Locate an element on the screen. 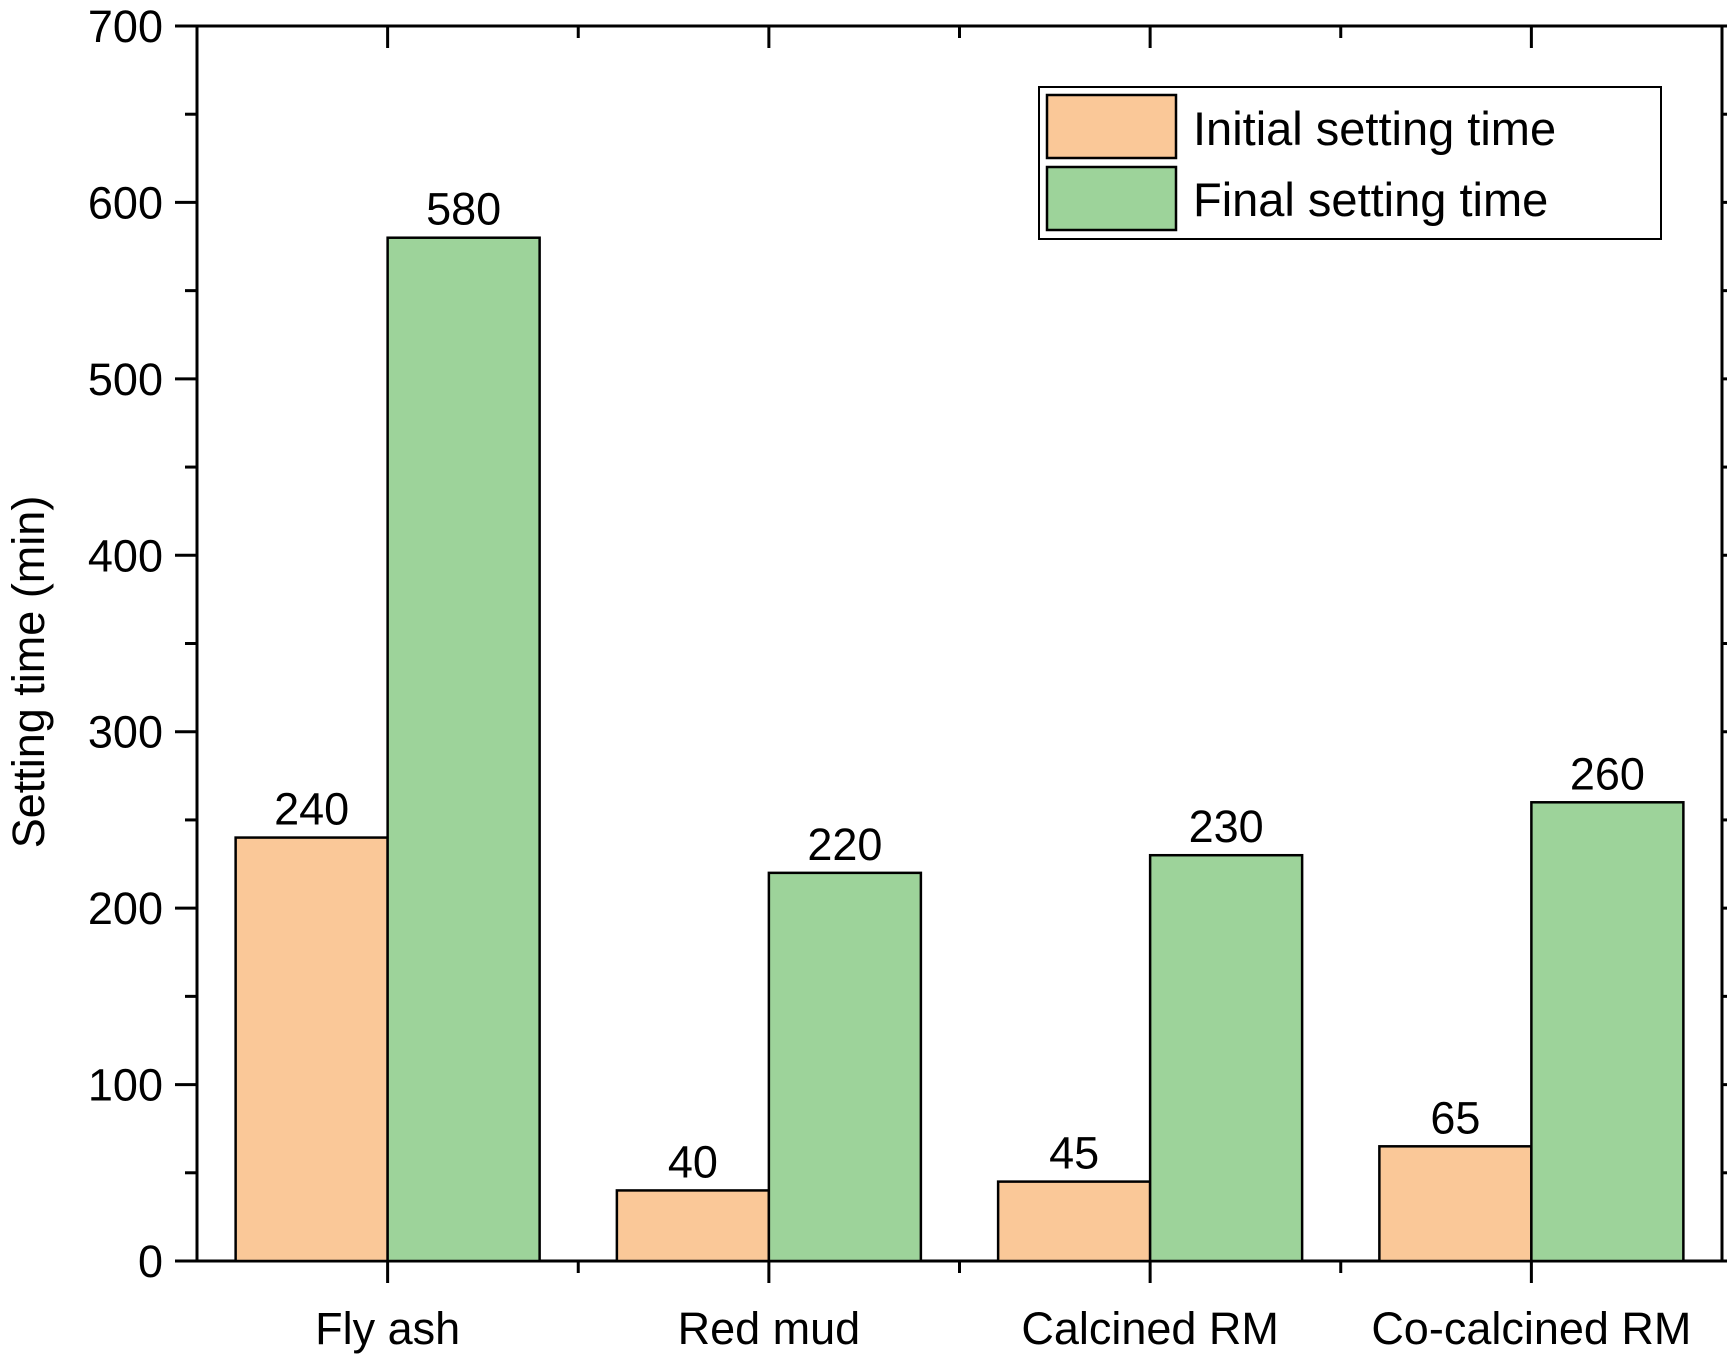  legend-swatch-initial is located at coordinates (1111, 126).